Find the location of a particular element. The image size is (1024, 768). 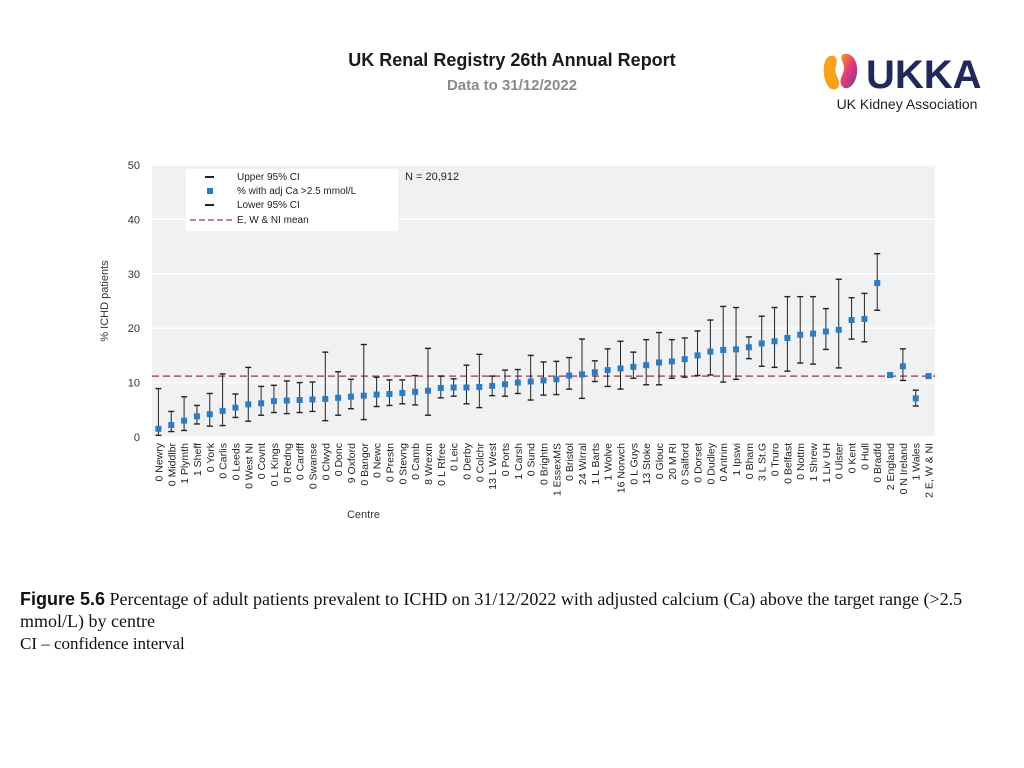

y-tick-10: 10 is located at coordinates (134, 384).